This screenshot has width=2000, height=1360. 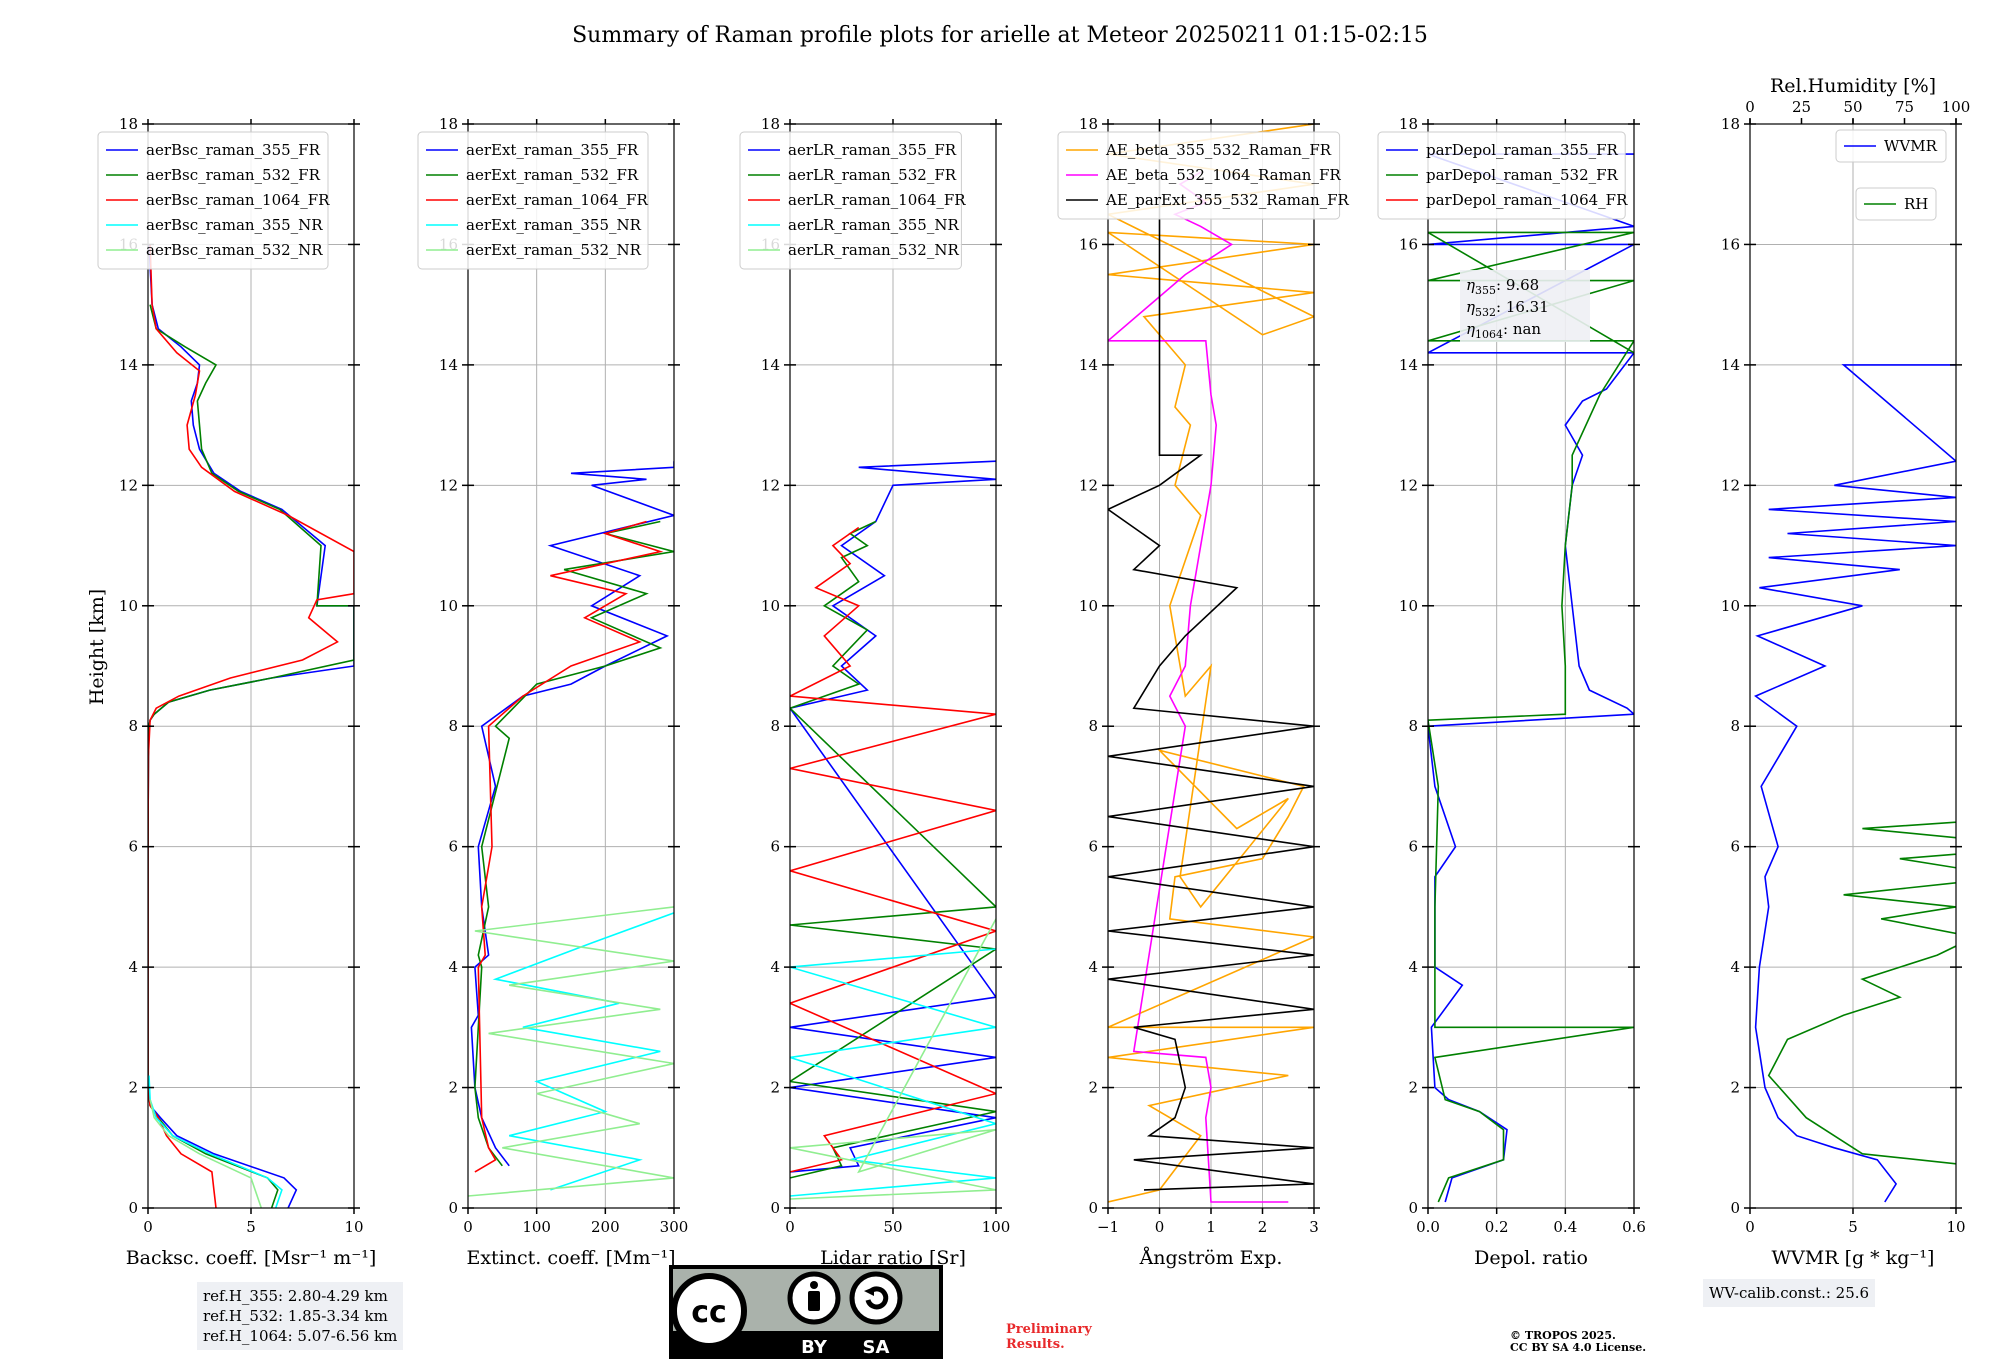 What do you see at coordinates (1789, 1293) in the screenshot?
I see `wv-calibration-constant: WV-calib.const.: 25.6` at bounding box center [1789, 1293].